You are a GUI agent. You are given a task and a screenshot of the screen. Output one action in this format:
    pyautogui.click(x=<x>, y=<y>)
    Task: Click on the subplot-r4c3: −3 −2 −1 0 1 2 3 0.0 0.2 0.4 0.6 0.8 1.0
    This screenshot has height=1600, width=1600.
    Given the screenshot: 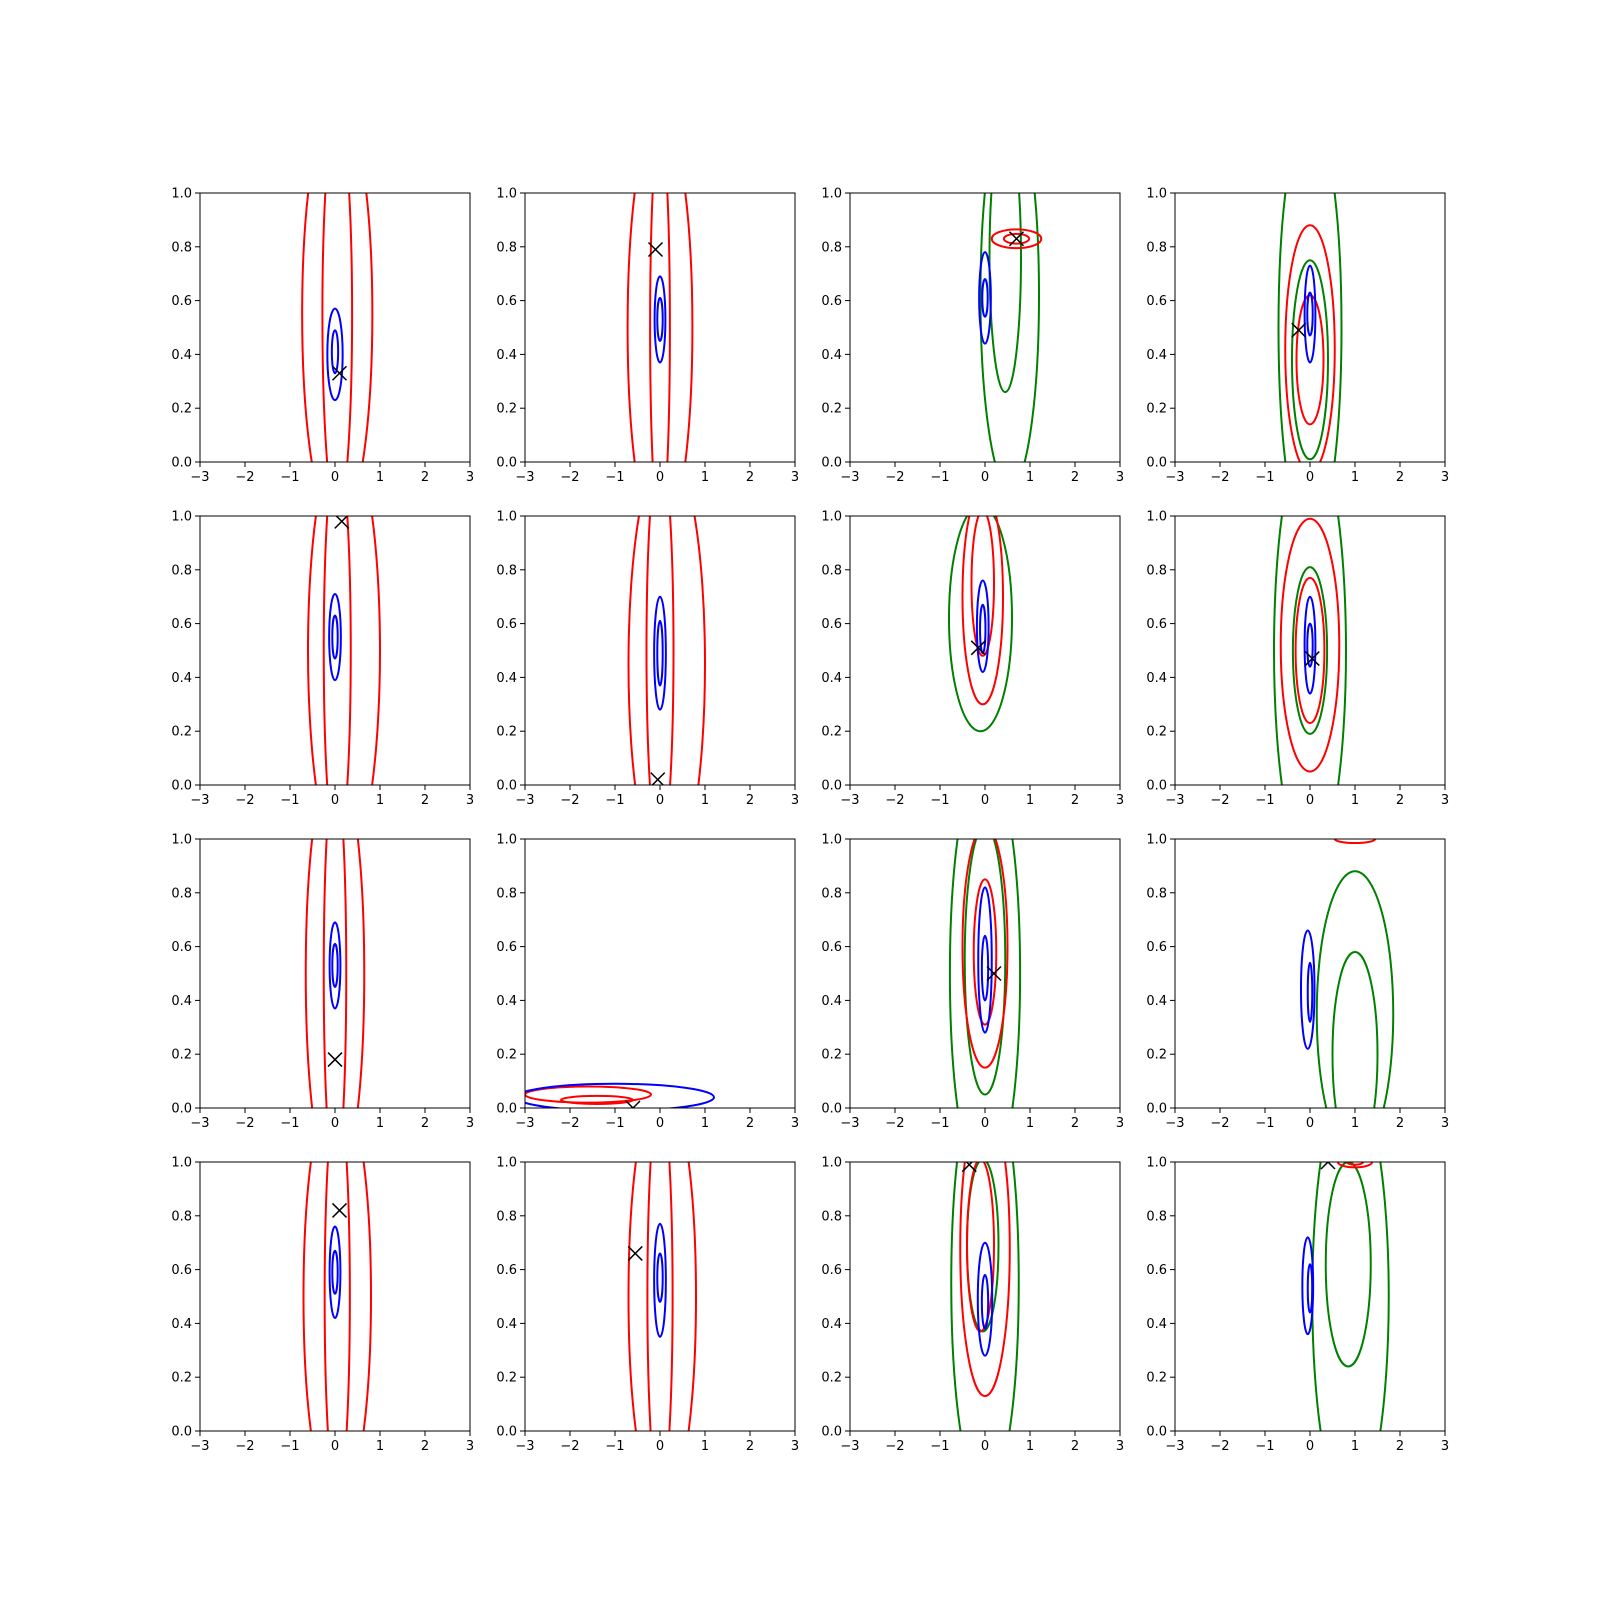 What is the action you would take?
    pyautogui.click(x=972, y=1305)
    